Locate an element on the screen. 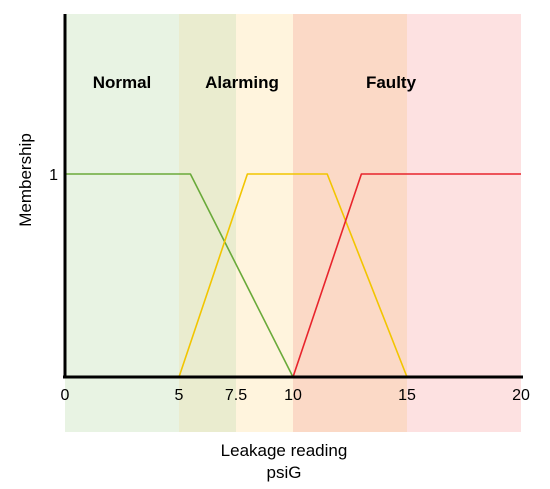 The height and width of the screenshot is (489, 550). region-label-alarming: Alarming is located at coordinates (242, 82).